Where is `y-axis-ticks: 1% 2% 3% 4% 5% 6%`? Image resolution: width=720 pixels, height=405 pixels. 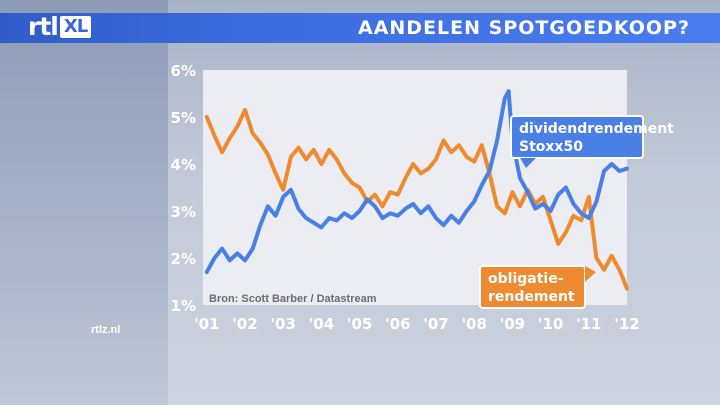 y-axis-ticks: 1% 2% 3% 4% 5% 6% is located at coordinates (183, 188).